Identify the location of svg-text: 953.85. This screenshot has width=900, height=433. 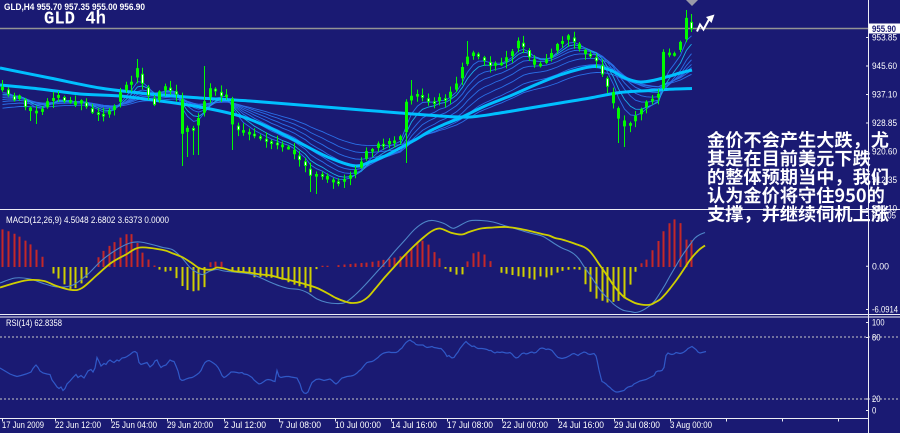
(884, 38).